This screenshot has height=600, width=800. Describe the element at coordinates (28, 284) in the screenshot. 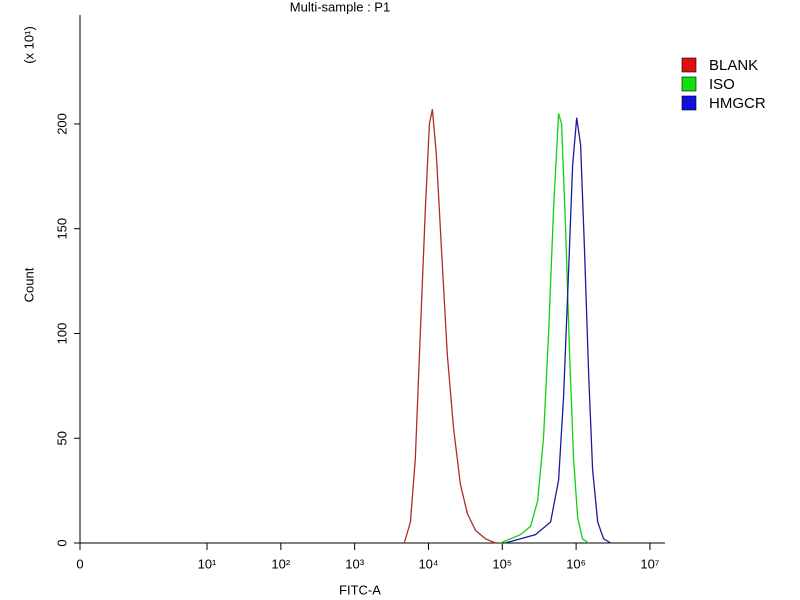

I see `y-axis-label: Count` at that location.